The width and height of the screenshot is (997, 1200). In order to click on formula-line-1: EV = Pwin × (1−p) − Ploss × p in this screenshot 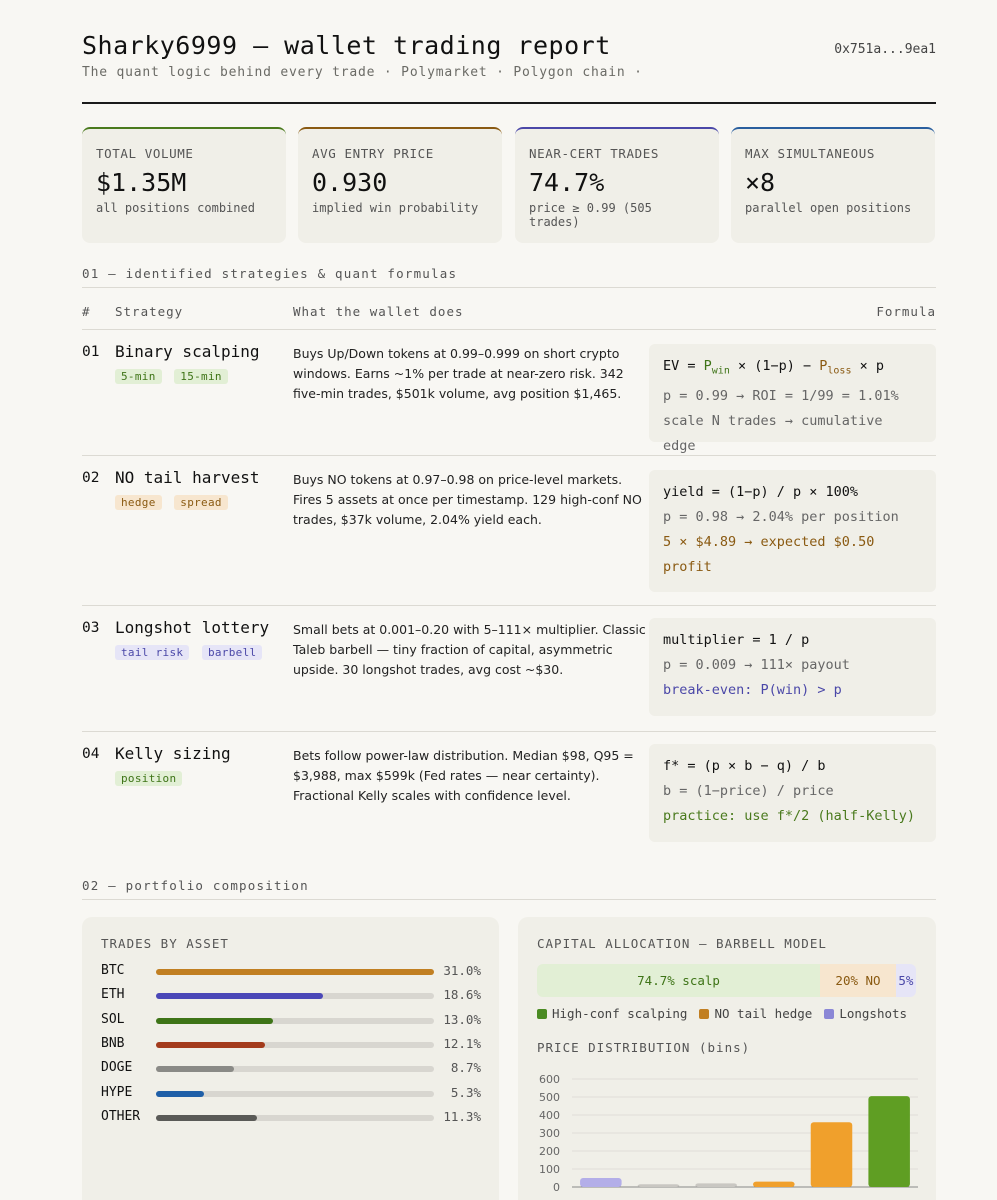, I will do `click(773, 367)`.